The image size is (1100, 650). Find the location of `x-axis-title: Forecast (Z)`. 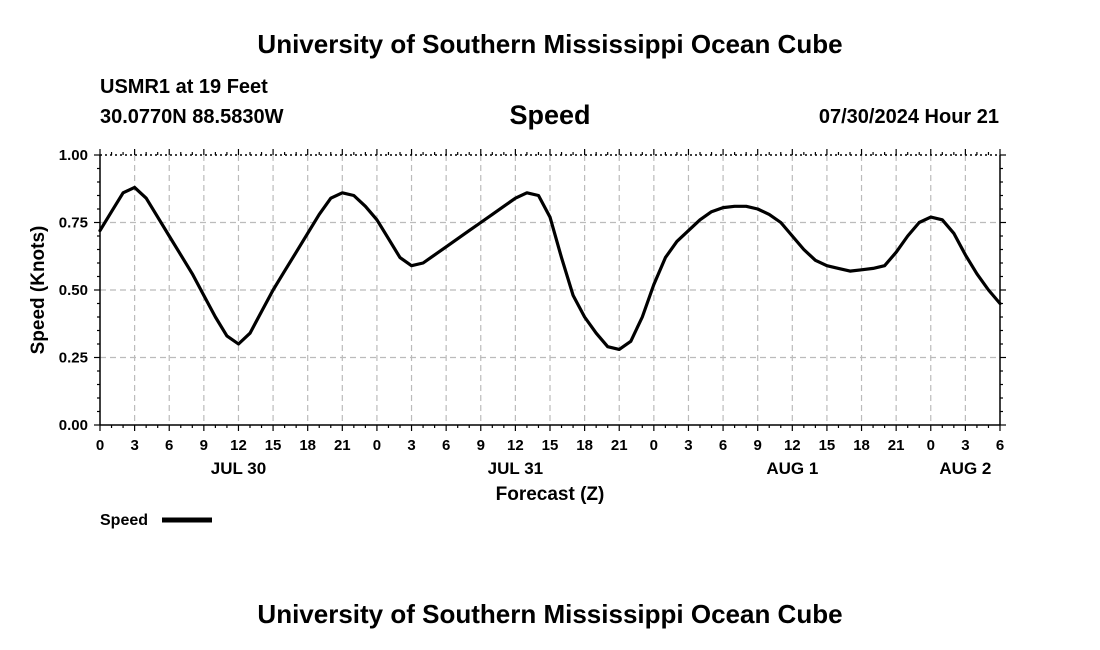

x-axis-title: Forecast (Z) is located at coordinates (550, 494).